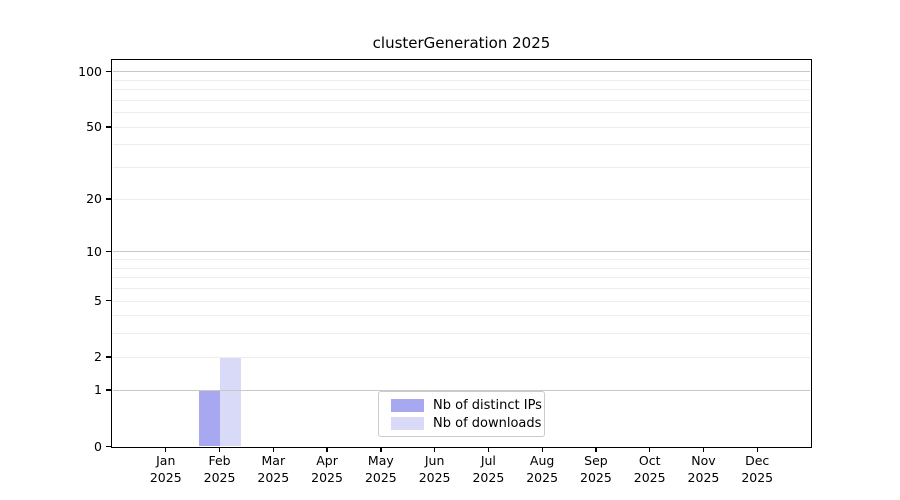 Image resolution: width=900 pixels, height=500 pixels. What do you see at coordinates (407, 423) in the screenshot?
I see `legend-swatch-downloads` at bounding box center [407, 423].